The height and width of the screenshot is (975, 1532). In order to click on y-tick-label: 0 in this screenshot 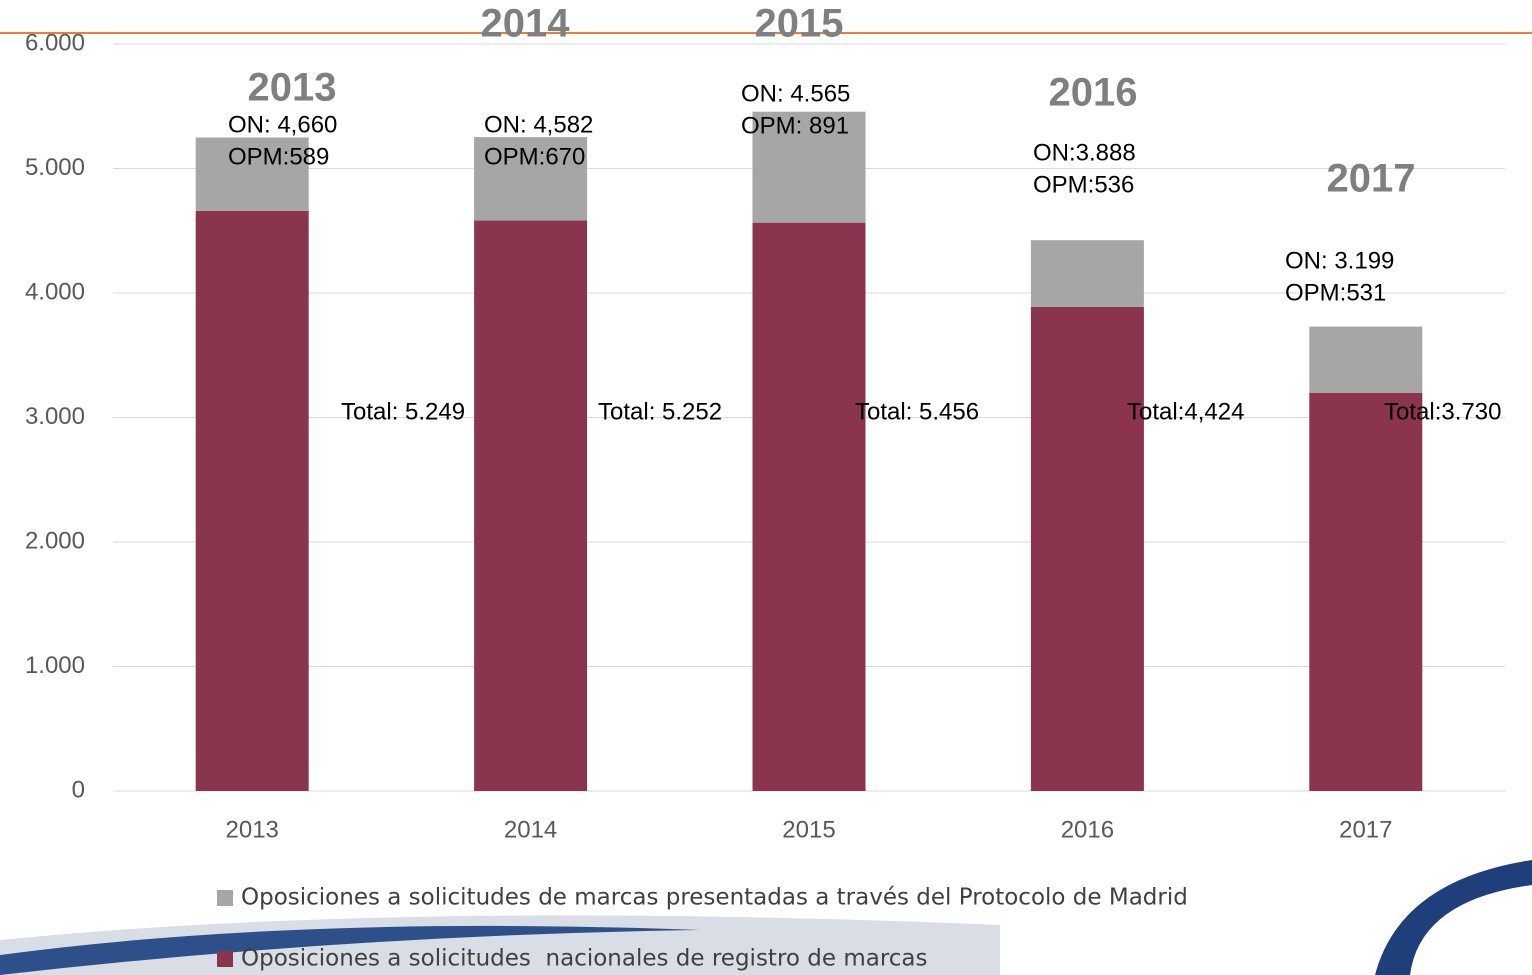, I will do `click(78, 789)`.